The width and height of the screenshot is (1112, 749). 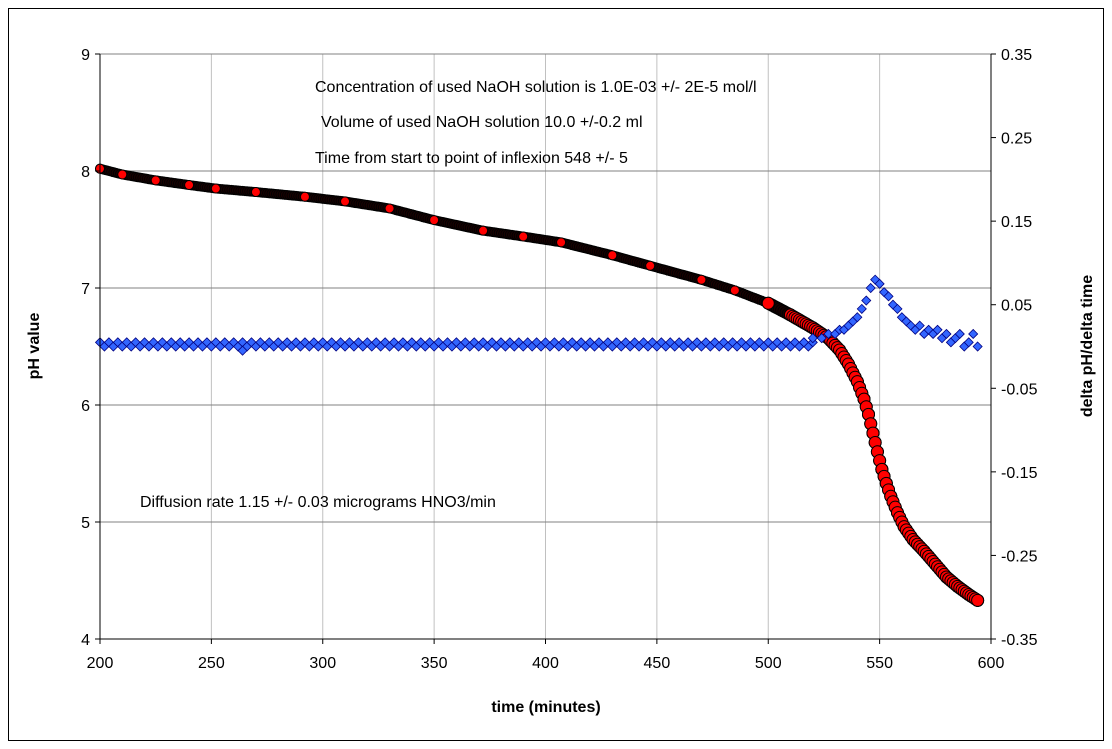 I want to click on y-tick-label: 8, so click(x=85, y=172).